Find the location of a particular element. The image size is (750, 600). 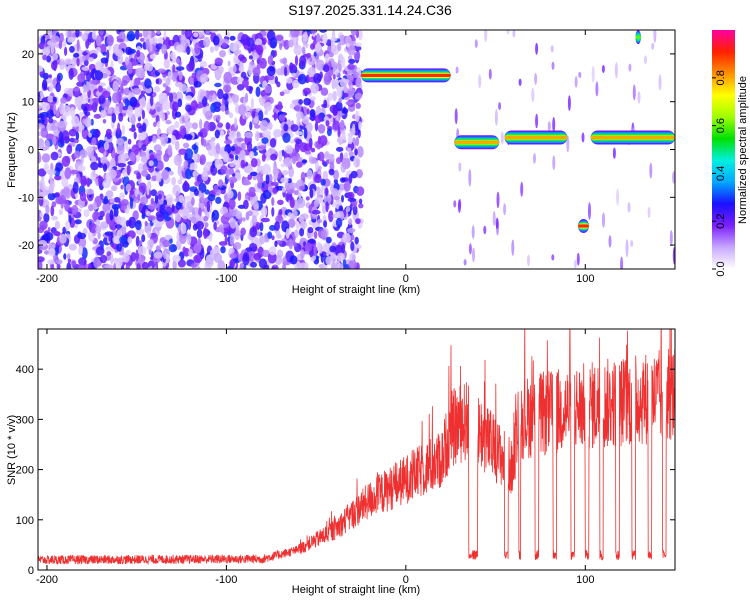

snr-xlabel: Height of straight line (km) is located at coordinates (356, 590).